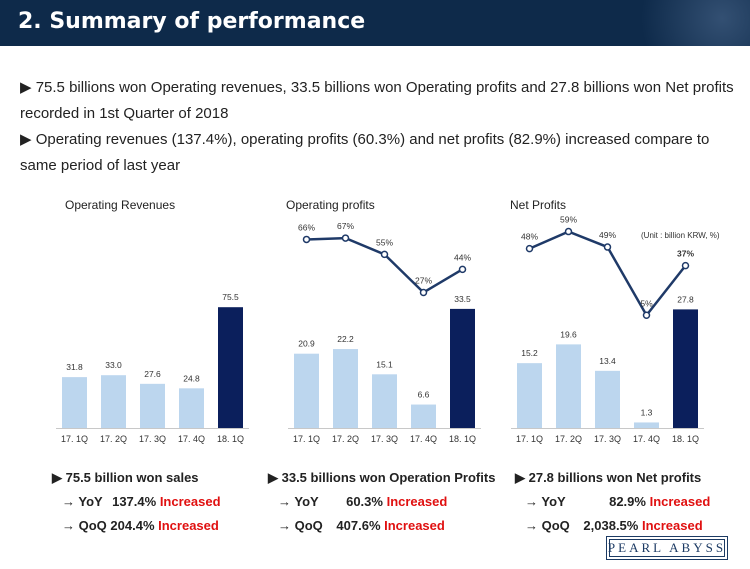 The width and height of the screenshot is (750, 569). I want to click on bar-value-label: 33.0, so click(113, 365).